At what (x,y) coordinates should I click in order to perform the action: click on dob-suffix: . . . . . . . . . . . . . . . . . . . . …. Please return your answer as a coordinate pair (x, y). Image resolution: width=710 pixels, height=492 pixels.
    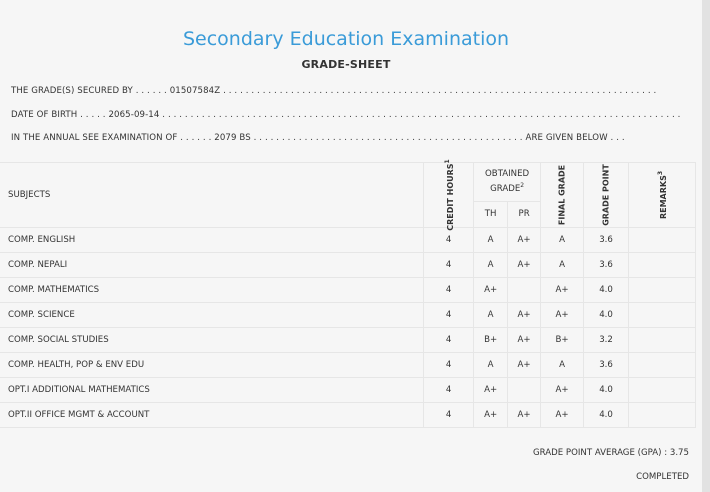
    Looking at the image, I should click on (421, 115).